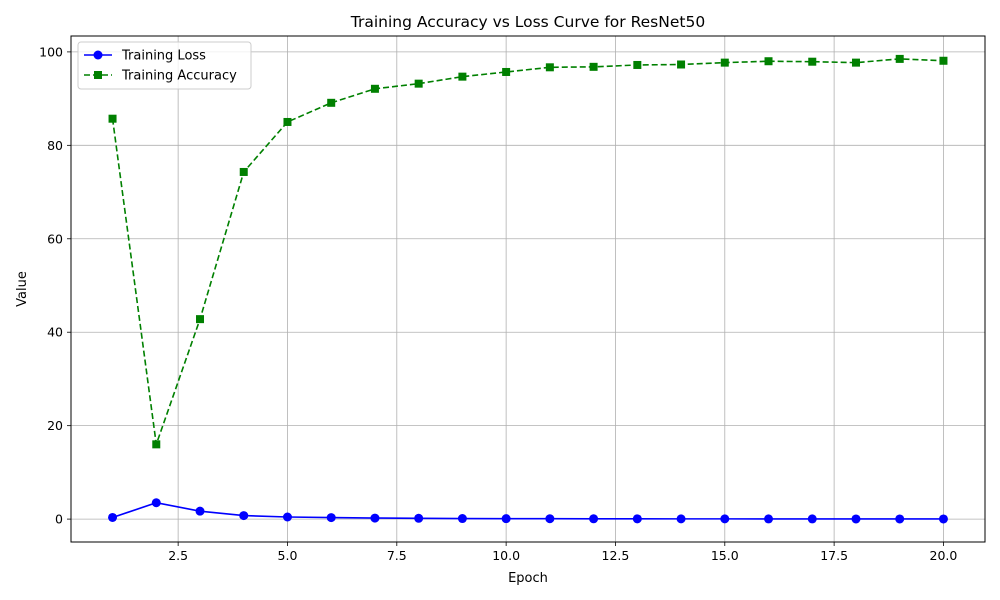  Describe the element at coordinates (528, 578) in the screenshot. I see `x-axis-label: Epoch` at that location.